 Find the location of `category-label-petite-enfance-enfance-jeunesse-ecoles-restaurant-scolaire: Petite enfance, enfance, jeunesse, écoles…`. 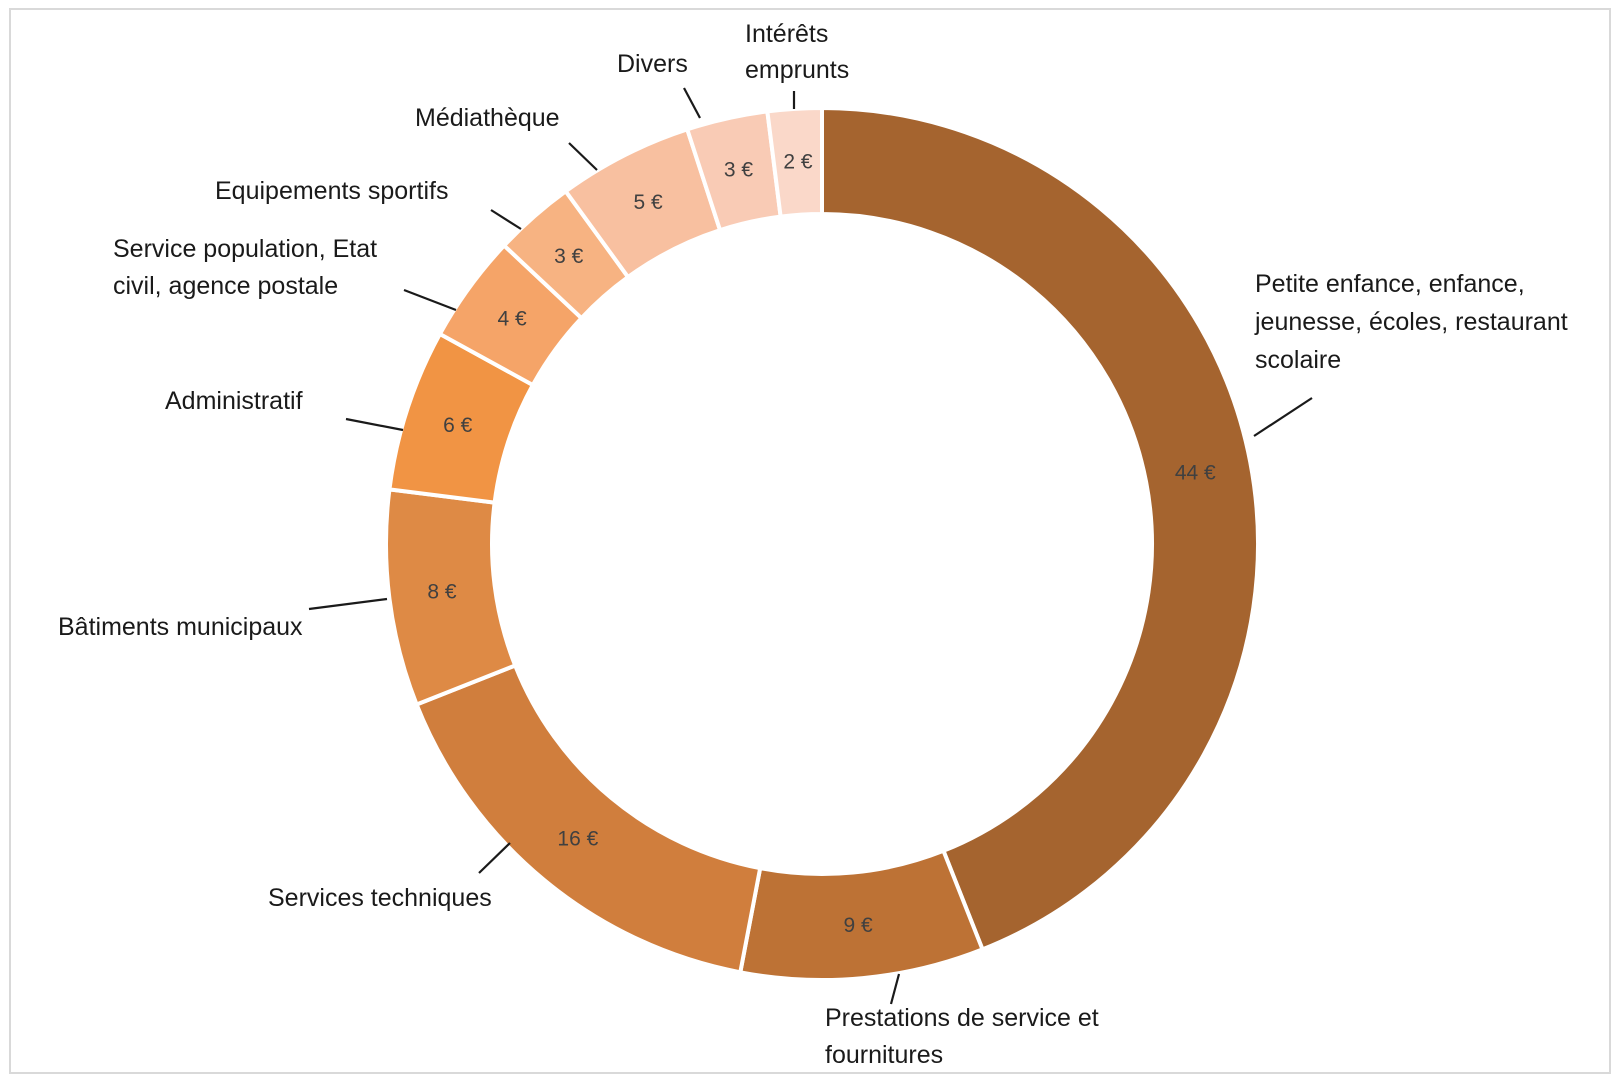

category-label-petite-enfance-enfance-jeunesse-ecoles-restaurant-scolaire: Petite enfance, enfance, jeunesse, écoles… is located at coordinates (1411, 322).